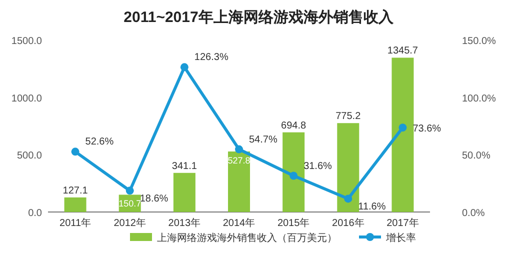 The height and width of the screenshot is (270, 517). Describe the element at coordinates (402, 51) in the screenshot. I see `data-label: 1345.7` at that location.